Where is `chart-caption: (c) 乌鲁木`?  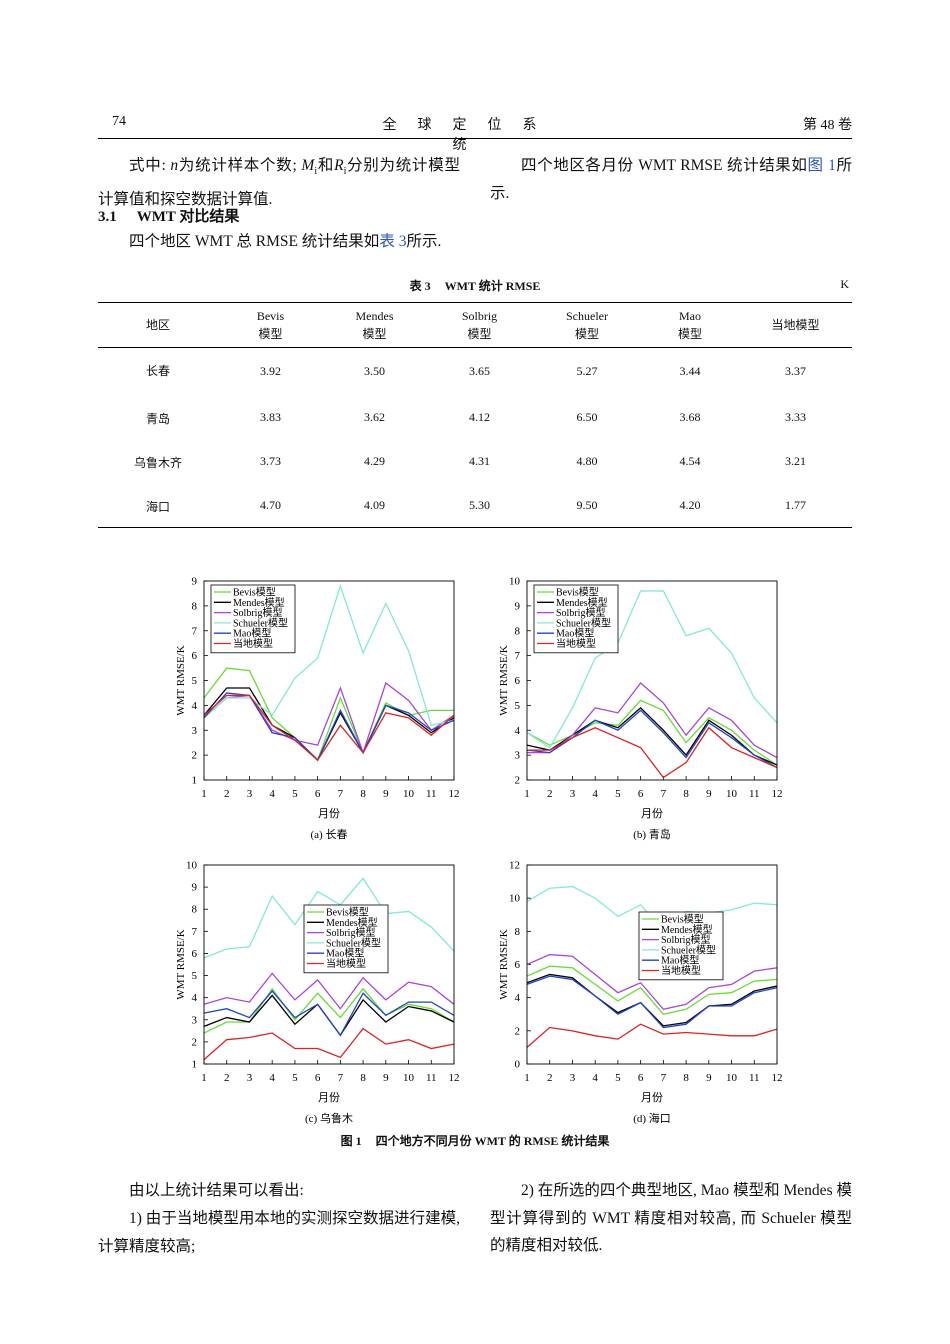 chart-caption: (c) 乌鲁木 is located at coordinates (329, 1118).